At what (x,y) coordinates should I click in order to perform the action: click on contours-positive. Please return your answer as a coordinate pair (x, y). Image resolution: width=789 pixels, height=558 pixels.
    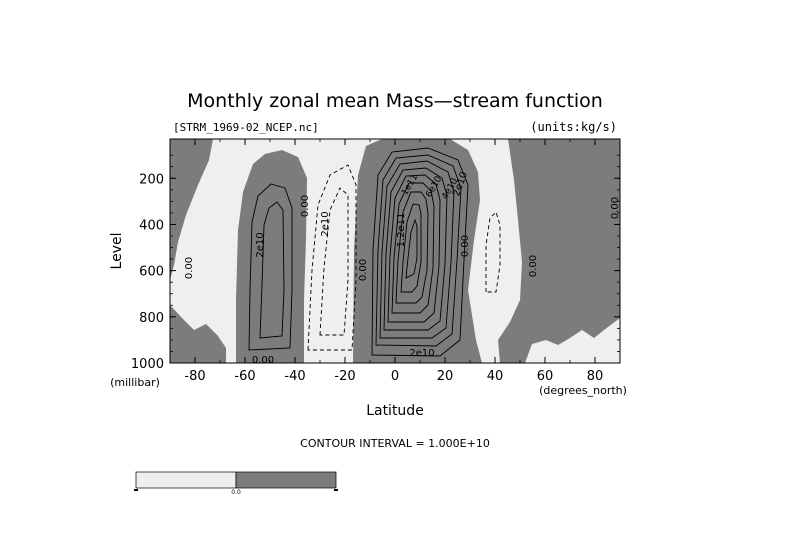
    Looking at the image, I should click on (358, 252).